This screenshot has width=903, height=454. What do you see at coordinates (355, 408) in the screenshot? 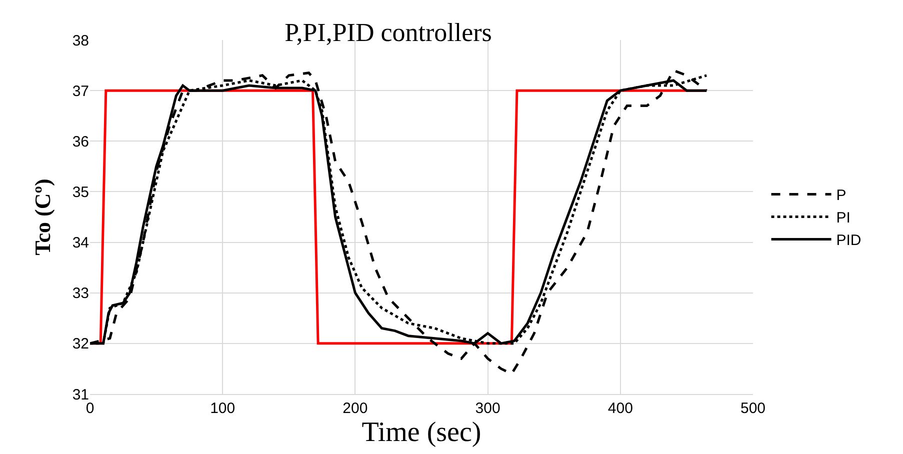
I see `x-tick-label: 200` at bounding box center [355, 408].